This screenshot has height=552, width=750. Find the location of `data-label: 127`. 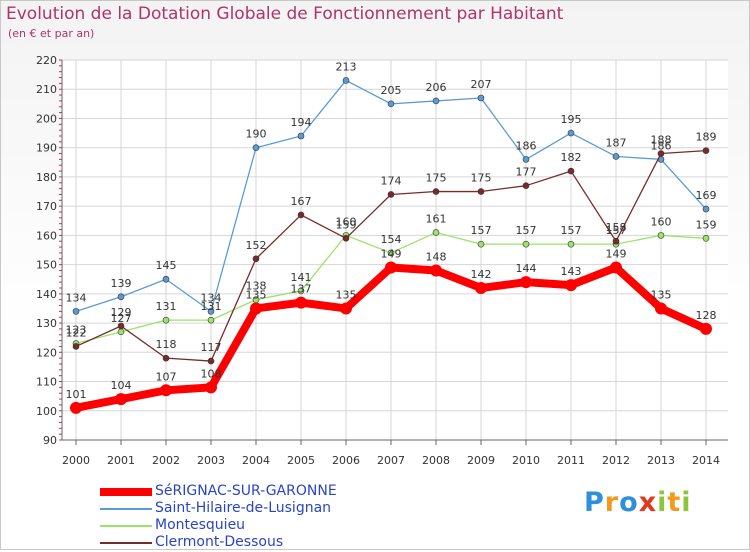

data-label: 127 is located at coordinates (121, 318).